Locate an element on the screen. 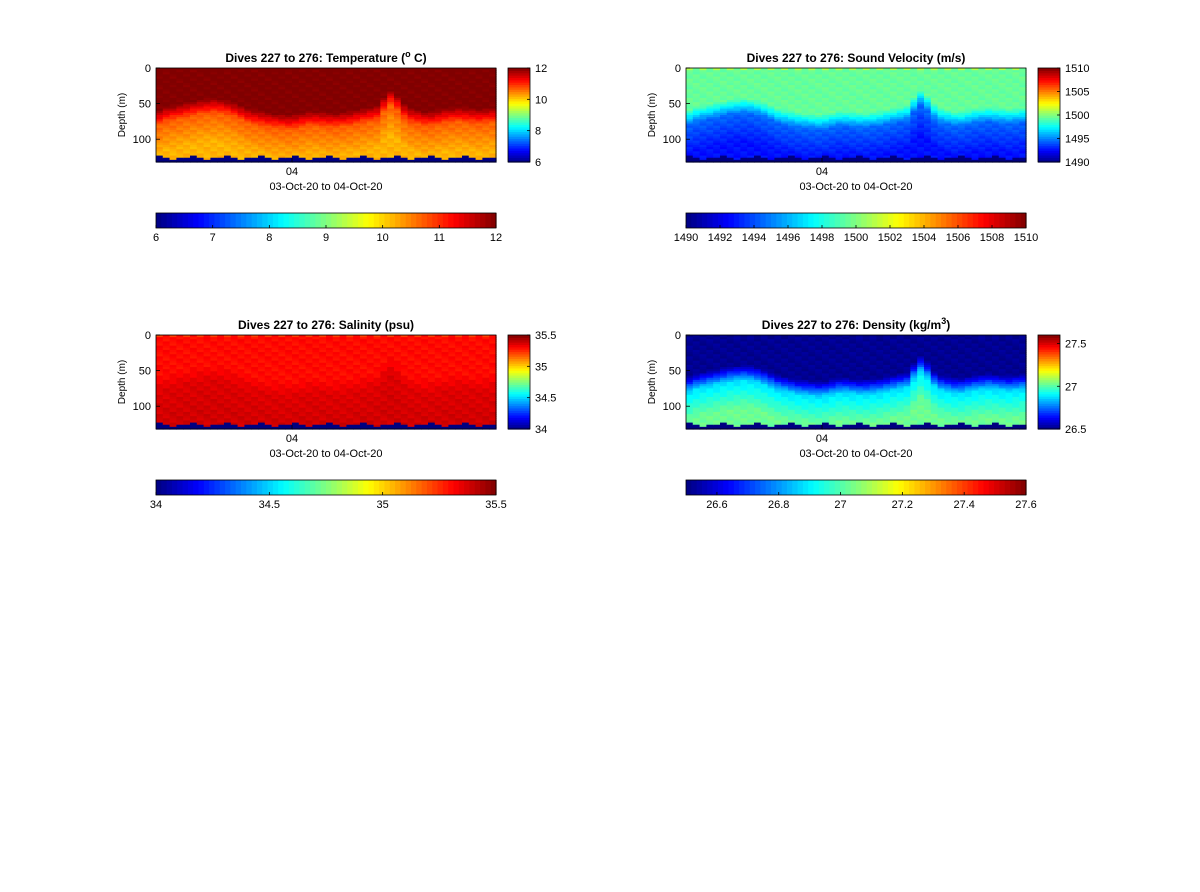 Image resolution: width=1200 pixels, height=892 pixels. colorbar-right-segment is located at coordinates (519, 133).